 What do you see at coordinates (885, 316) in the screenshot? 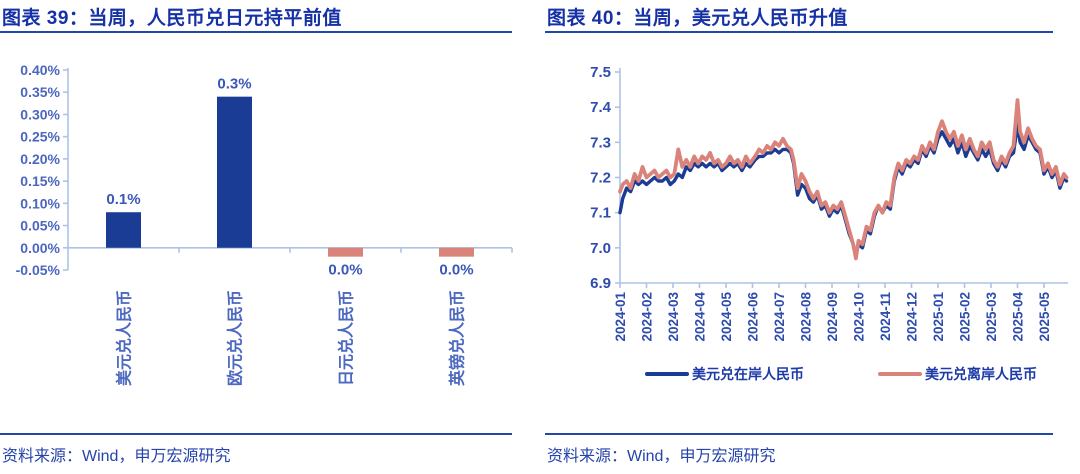
I see `x-tick-label: 2024-11` at bounding box center [885, 316].